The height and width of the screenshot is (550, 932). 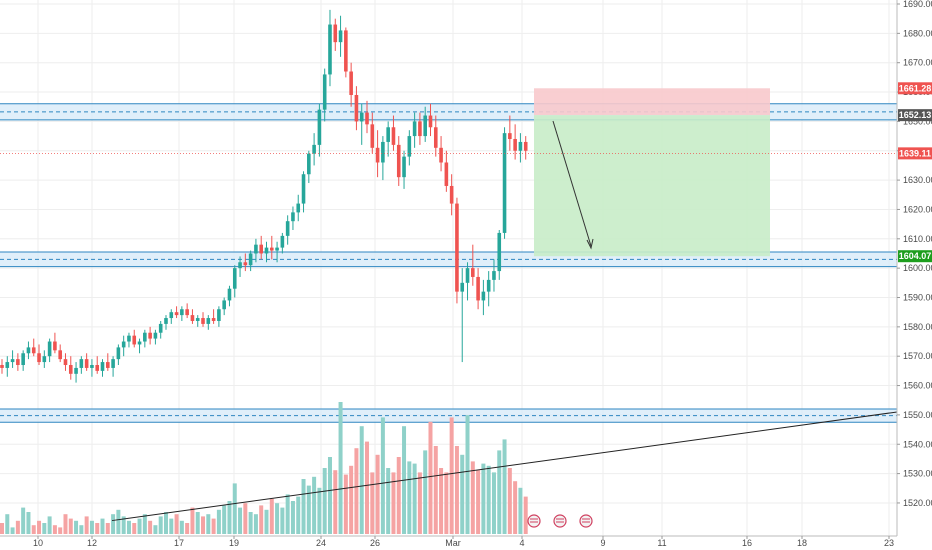 What do you see at coordinates (572, 183) in the screenshot?
I see `projection-arrow` at bounding box center [572, 183].